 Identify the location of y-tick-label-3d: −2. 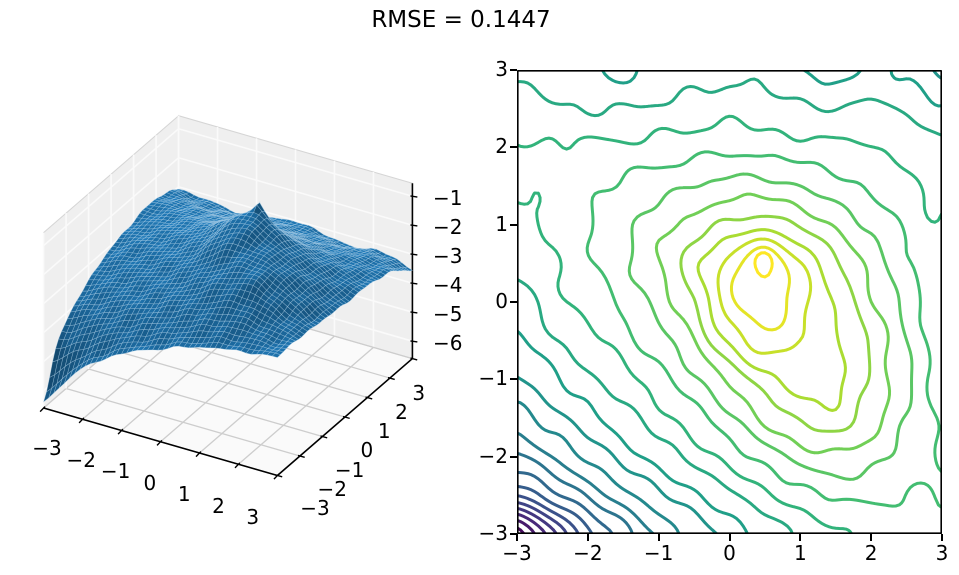
(332, 488).